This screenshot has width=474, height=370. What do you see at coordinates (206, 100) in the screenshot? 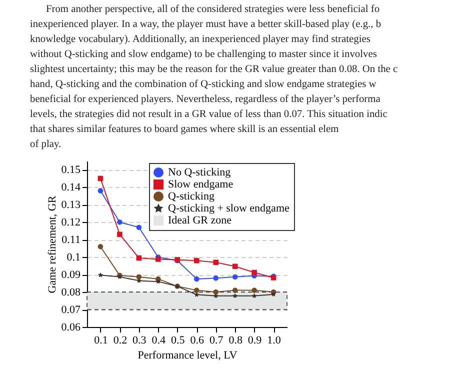
I see `text: beneficial for experienced players. Nevertheless, regardless of the player’s performa` at bounding box center [206, 100].